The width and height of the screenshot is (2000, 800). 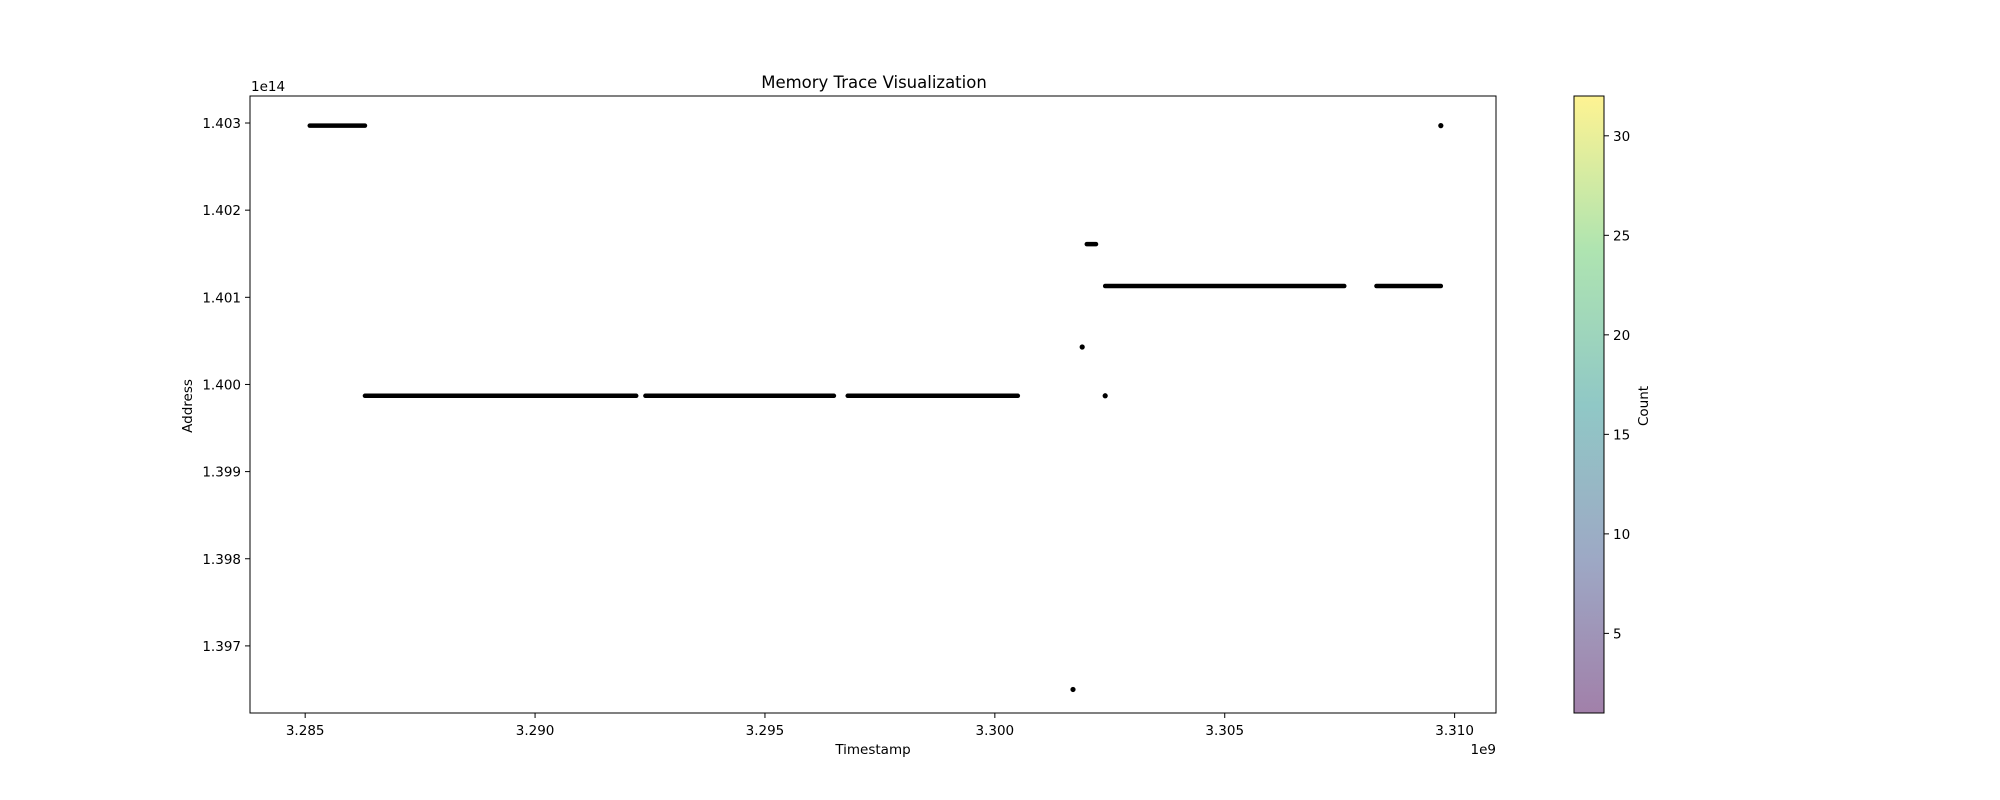 What do you see at coordinates (1621, 535) in the screenshot?
I see `colorbar-tick-label: 10` at bounding box center [1621, 535].